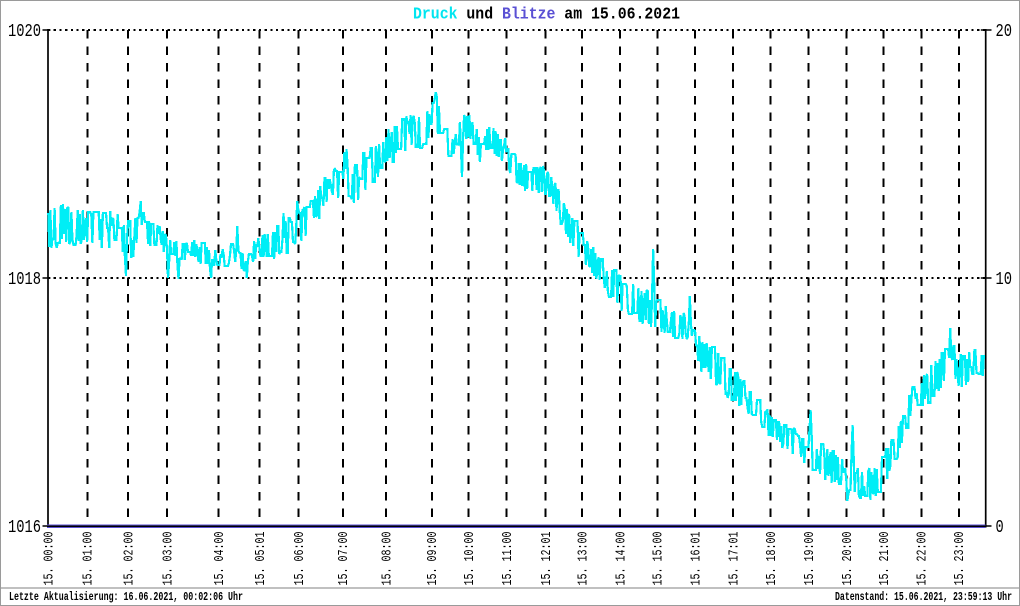  I want to click on svg-text: 15. 18:00, so click(772, 559).